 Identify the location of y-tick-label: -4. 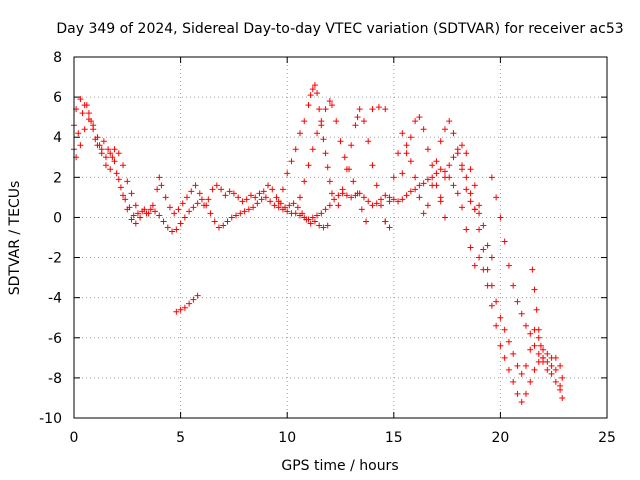
(55, 299).